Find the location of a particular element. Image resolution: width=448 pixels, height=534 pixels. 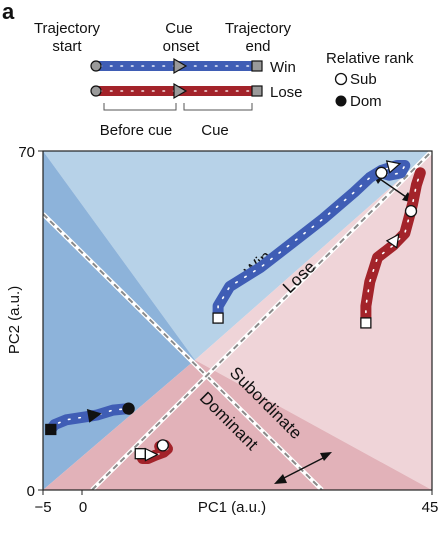

series-dom is located at coordinates (90, 419).